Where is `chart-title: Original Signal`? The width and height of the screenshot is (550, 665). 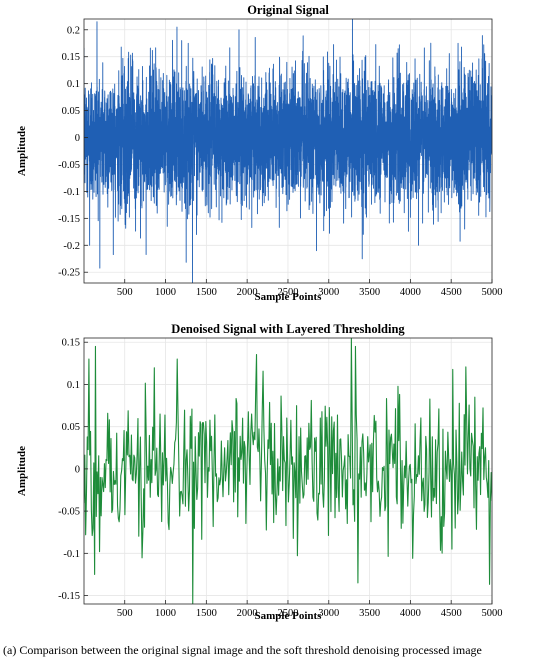
chart-title: Original Signal is located at coordinates (288, 10).